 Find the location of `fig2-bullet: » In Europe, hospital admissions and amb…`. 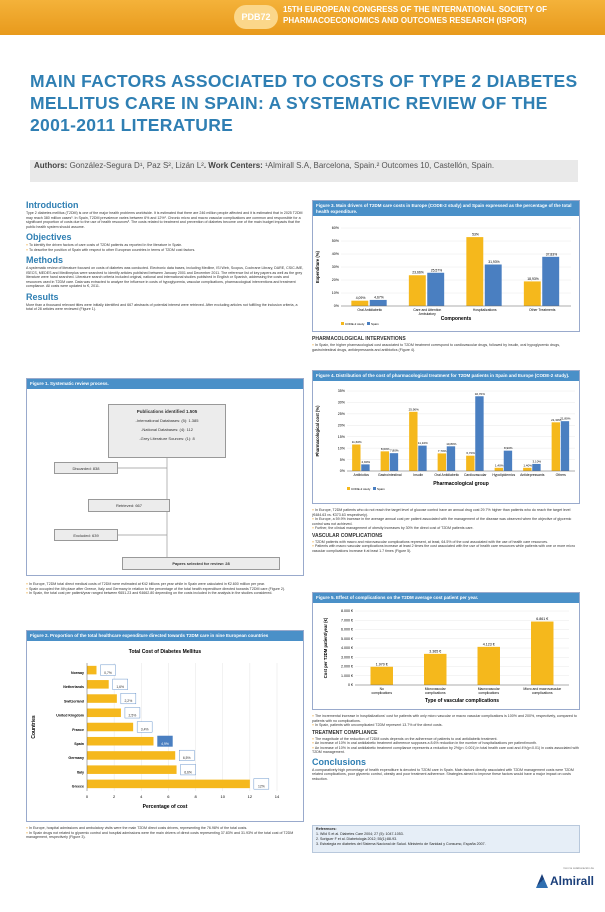

fig2-bullet: » In Europe, hospital admissions and amb… is located at coordinates (137, 828).